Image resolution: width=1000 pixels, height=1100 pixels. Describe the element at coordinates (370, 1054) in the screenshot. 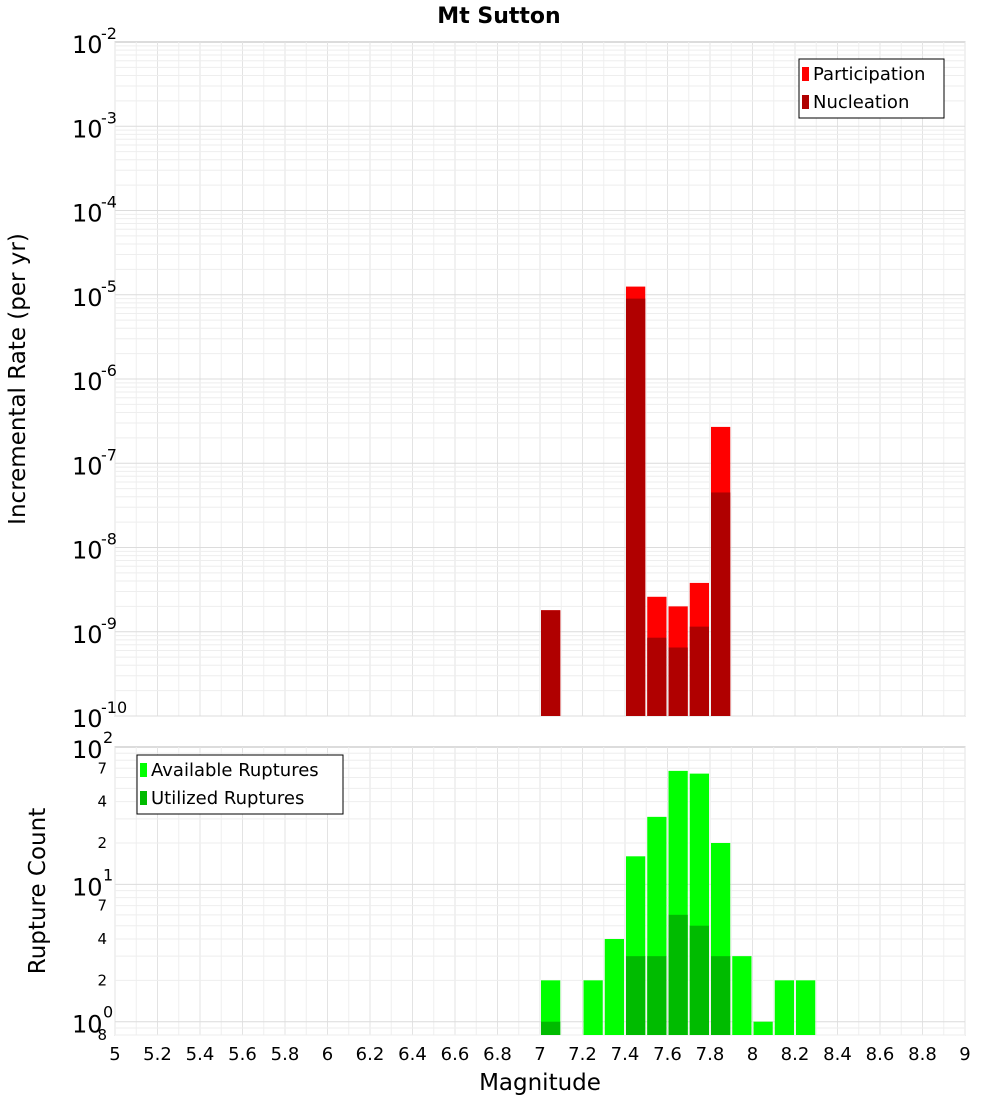

I see `x-tick-label: 6.2` at that location.